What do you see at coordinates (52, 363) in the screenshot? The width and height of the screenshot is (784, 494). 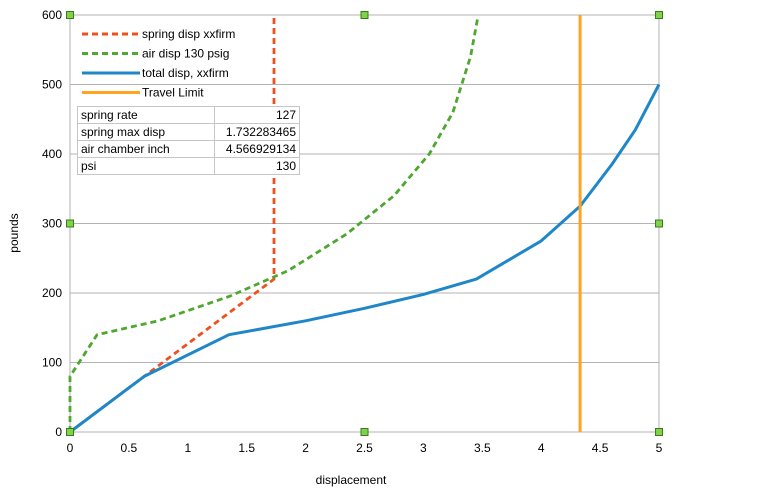 I see `y-tick-label: 100` at bounding box center [52, 363].